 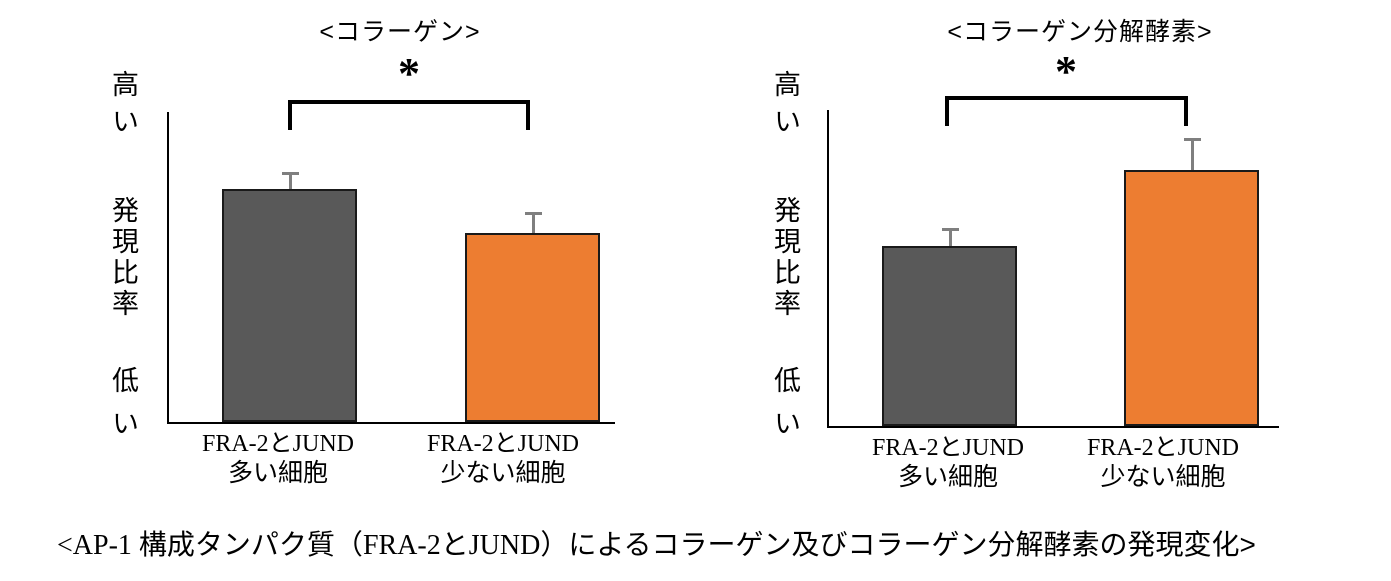 I want to click on caption-segment: FRA-2, so click(x=401, y=545).